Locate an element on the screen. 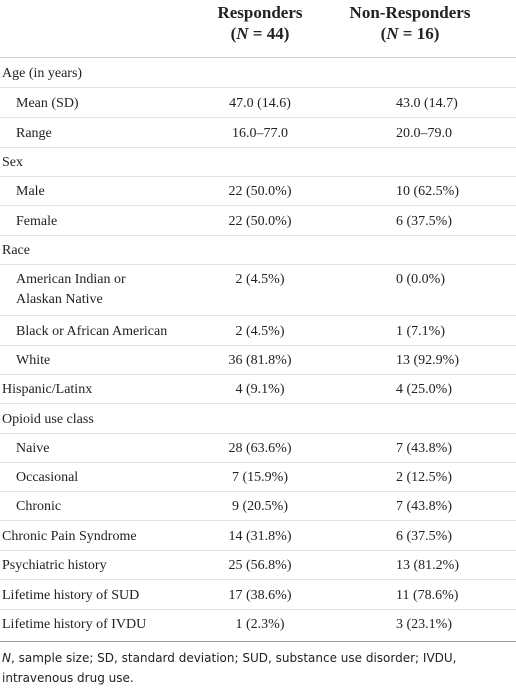 This screenshot has width=516, height=690. responders-value: 14 (31.8%) is located at coordinates (260, 536).